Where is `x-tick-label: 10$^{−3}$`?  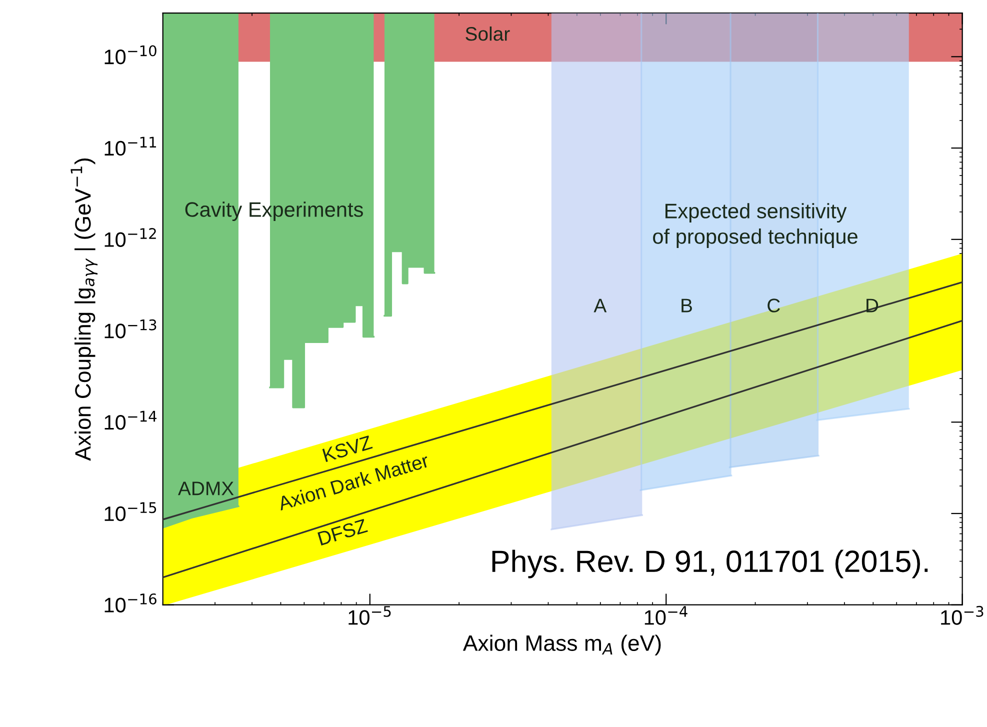 x-tick-label: 10$^{−3}$ is located at coordinates (962, 615).